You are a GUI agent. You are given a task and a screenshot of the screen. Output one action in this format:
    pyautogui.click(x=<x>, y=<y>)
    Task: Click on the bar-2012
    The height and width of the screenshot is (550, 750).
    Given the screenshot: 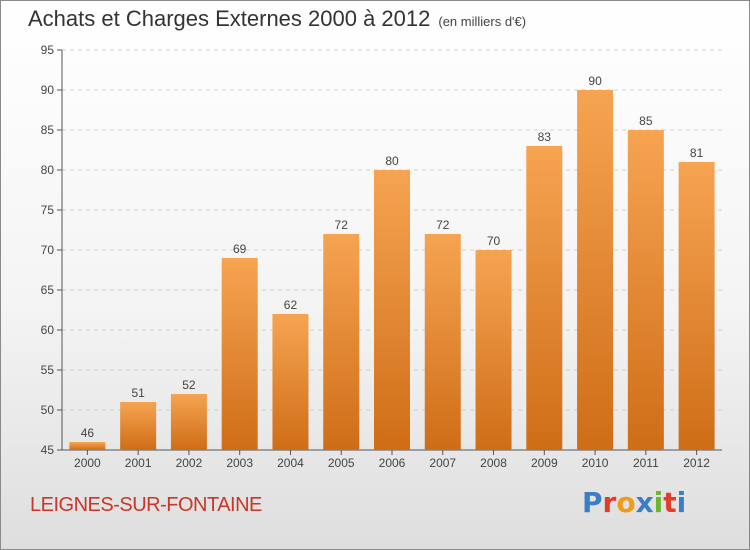 What is the action you would take?
    pyautogui.click(x=696, y=306)
    